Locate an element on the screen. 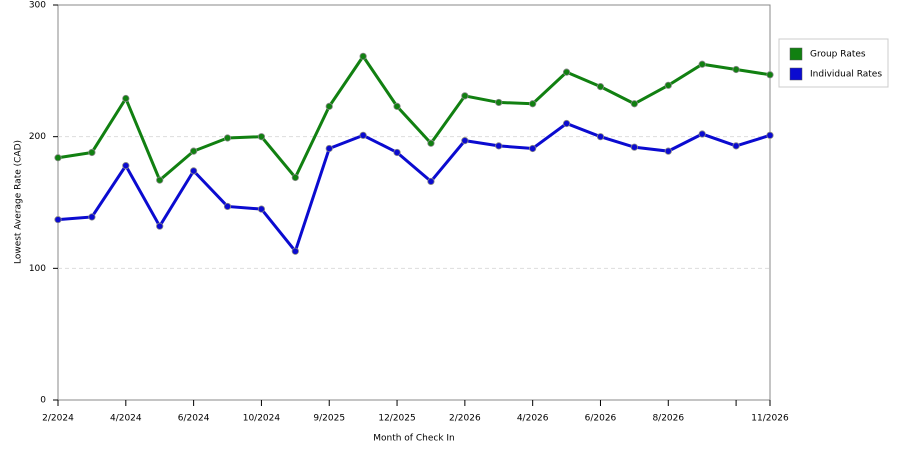  legend-label: Individual Rates is located at coordinates (846, 75).